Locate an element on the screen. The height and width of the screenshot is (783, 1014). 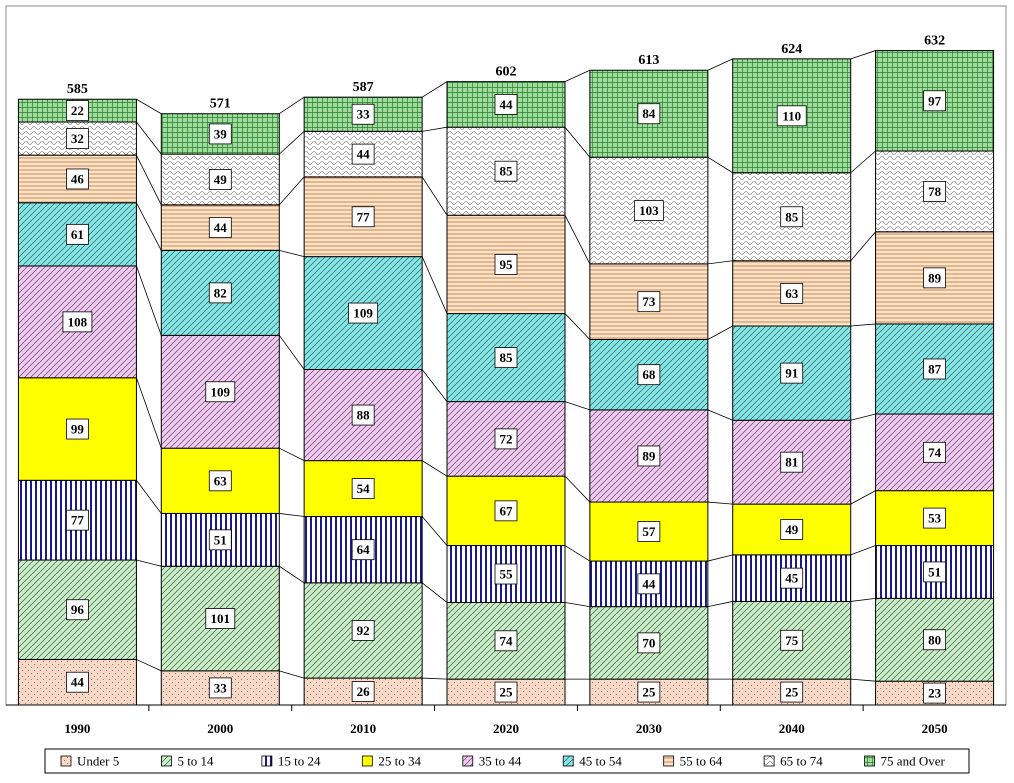
x-tick-label-2030: 2030 is located at coordinates (649, 728).